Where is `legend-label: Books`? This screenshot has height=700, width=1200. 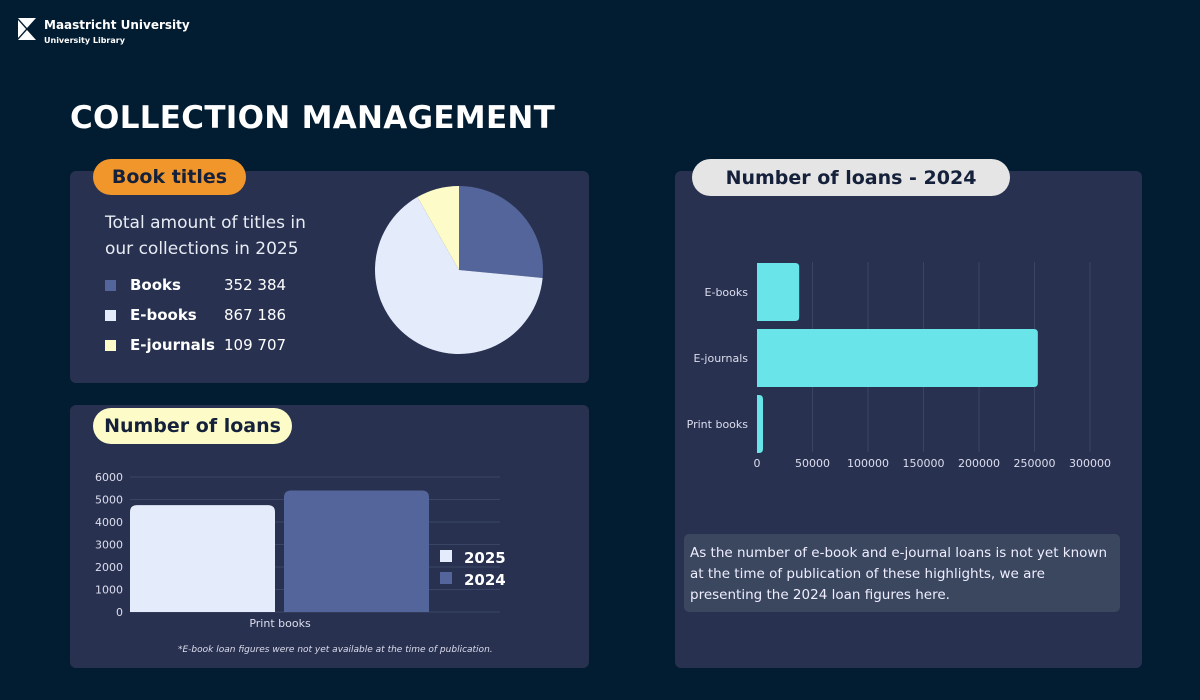 legend-label: Books is located at coordinates (155, 285).